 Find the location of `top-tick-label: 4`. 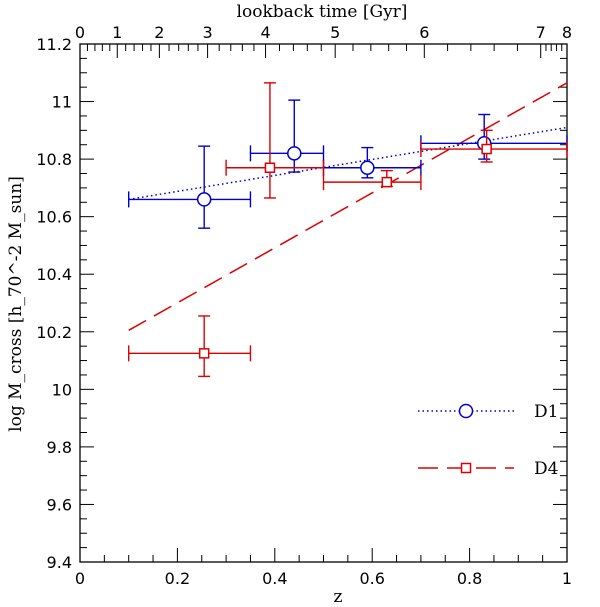

top-tick-label: 4 is located at coordinates (265, 32).